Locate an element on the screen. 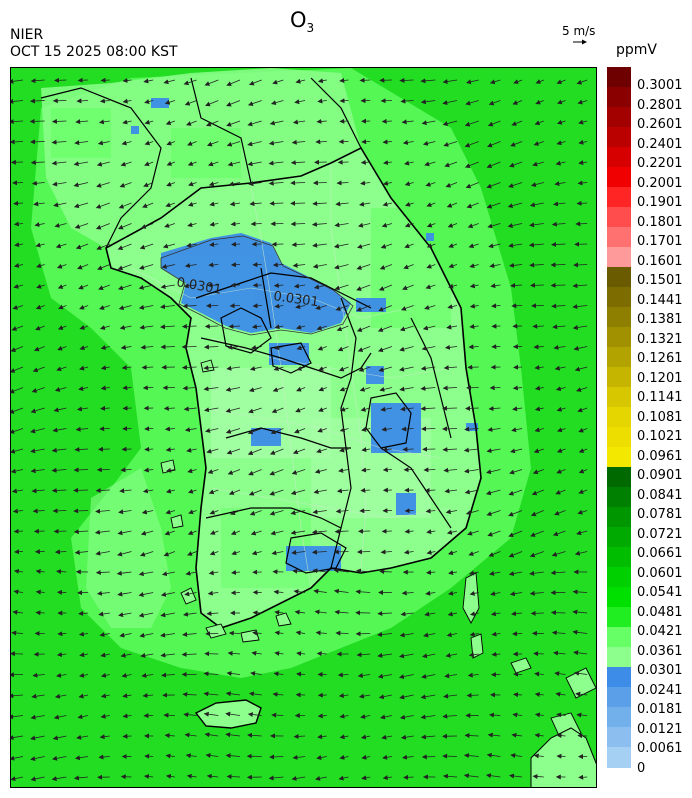 This screenshot has width=692, height=798. forecast-datetime: OCT 15 2025 08:00 KST is located at coordinates (94, 52).